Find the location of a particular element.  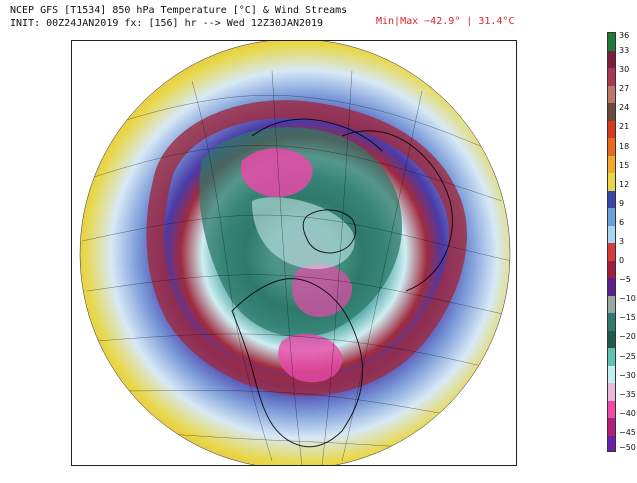

coastline-russia is located at coordinates (317, 135).